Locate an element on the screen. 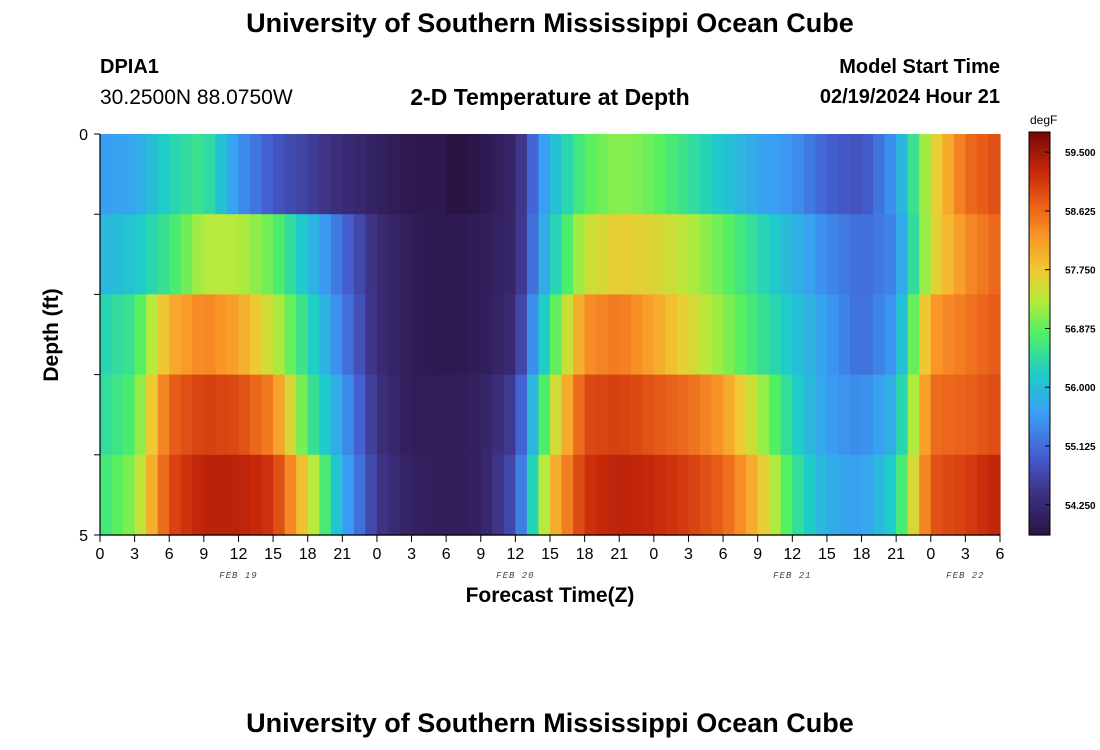  station-id: DPIA1 is located at coordinates (129, 67).